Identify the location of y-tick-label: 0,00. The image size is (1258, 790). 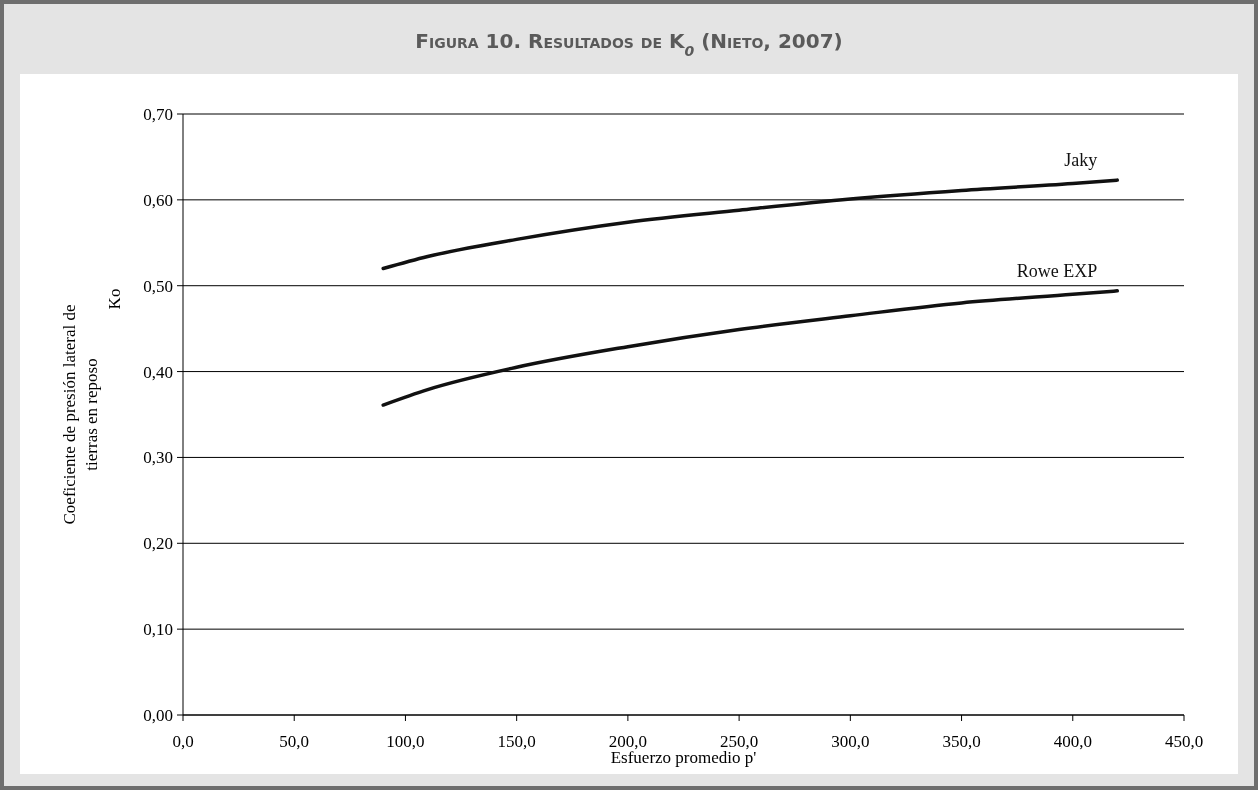
(158, 715).